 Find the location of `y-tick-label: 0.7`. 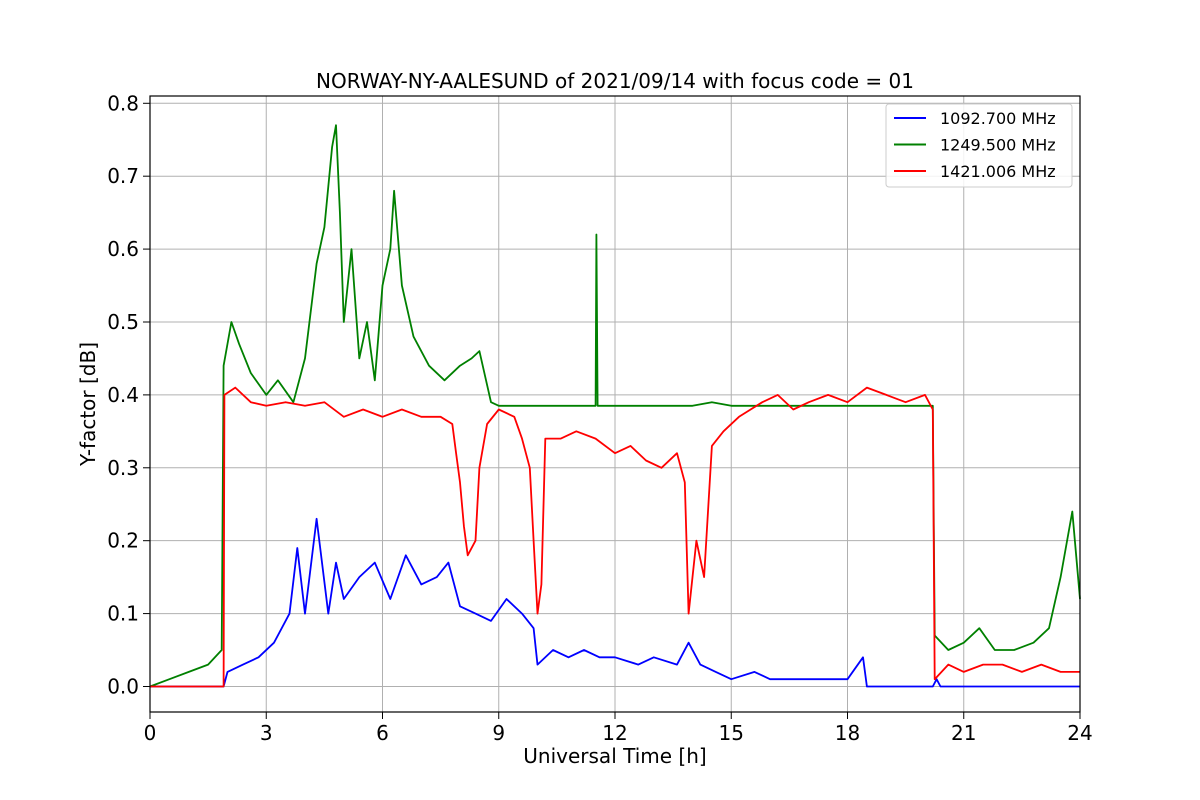

y-tick-label: 0.7 is located at coordinates (123, 176).